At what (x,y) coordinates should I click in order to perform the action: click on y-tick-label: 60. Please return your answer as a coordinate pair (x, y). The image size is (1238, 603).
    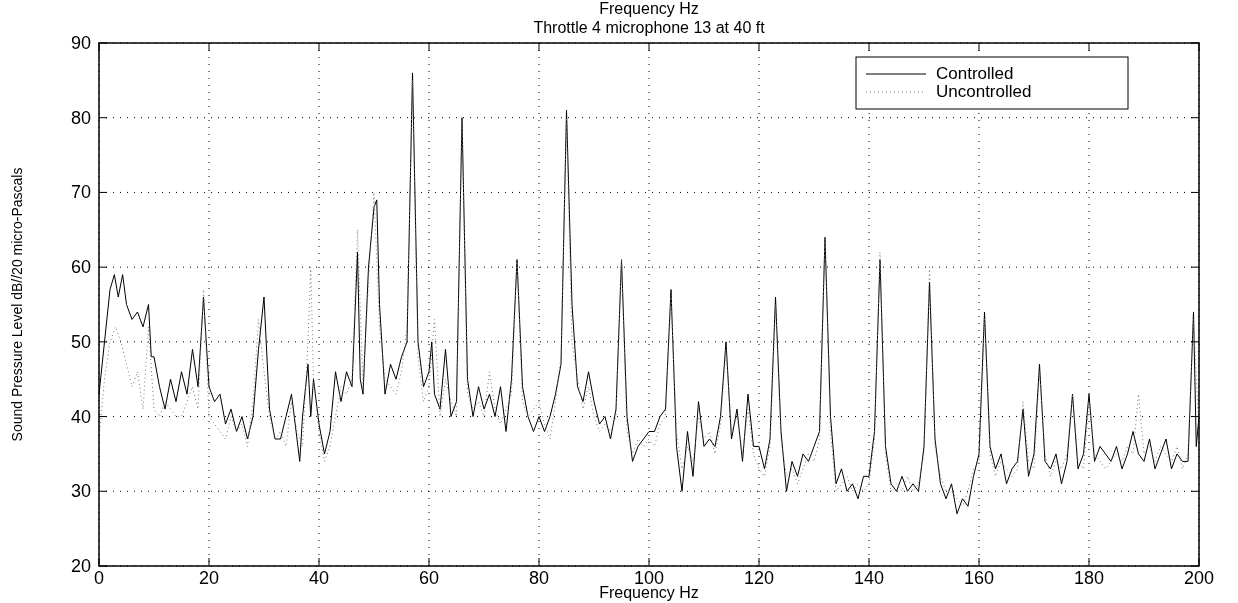
    Looking at the image, I should click on (80, 267).